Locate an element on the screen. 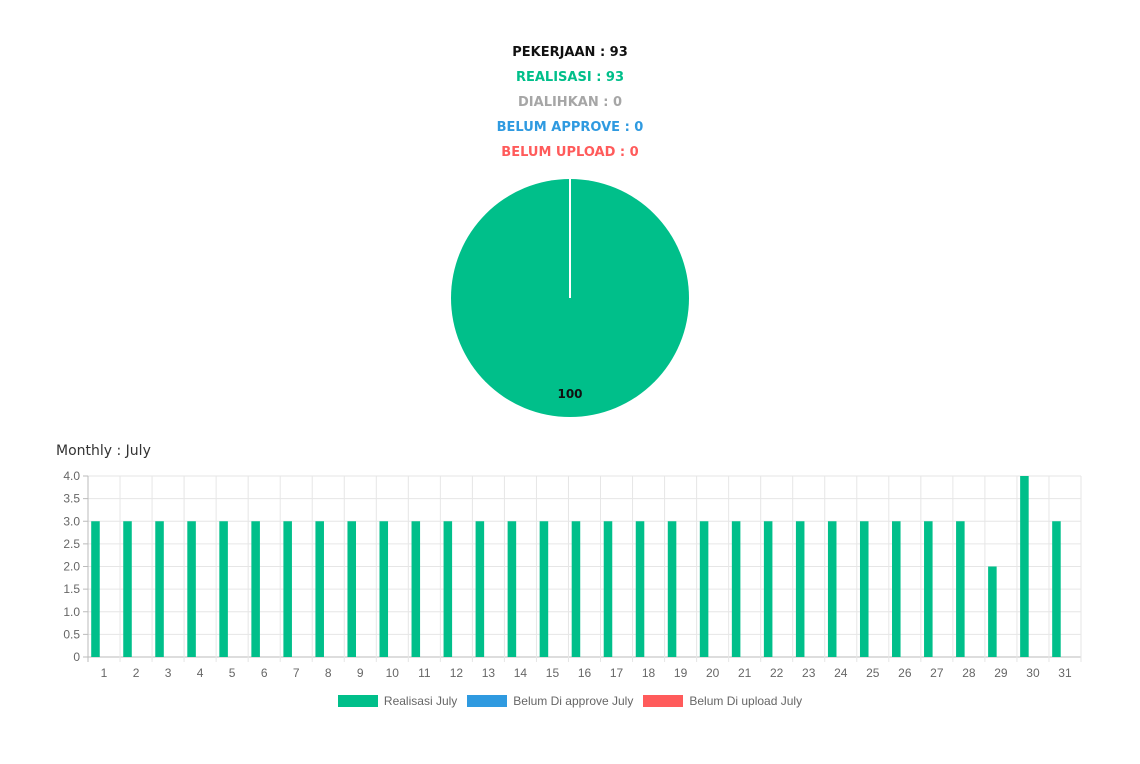 Image resolution: width=1140 pixels, height=764 pixels. pekerjaan-count: PEKERJAAN : 93 is located at coordinates (570, 52).